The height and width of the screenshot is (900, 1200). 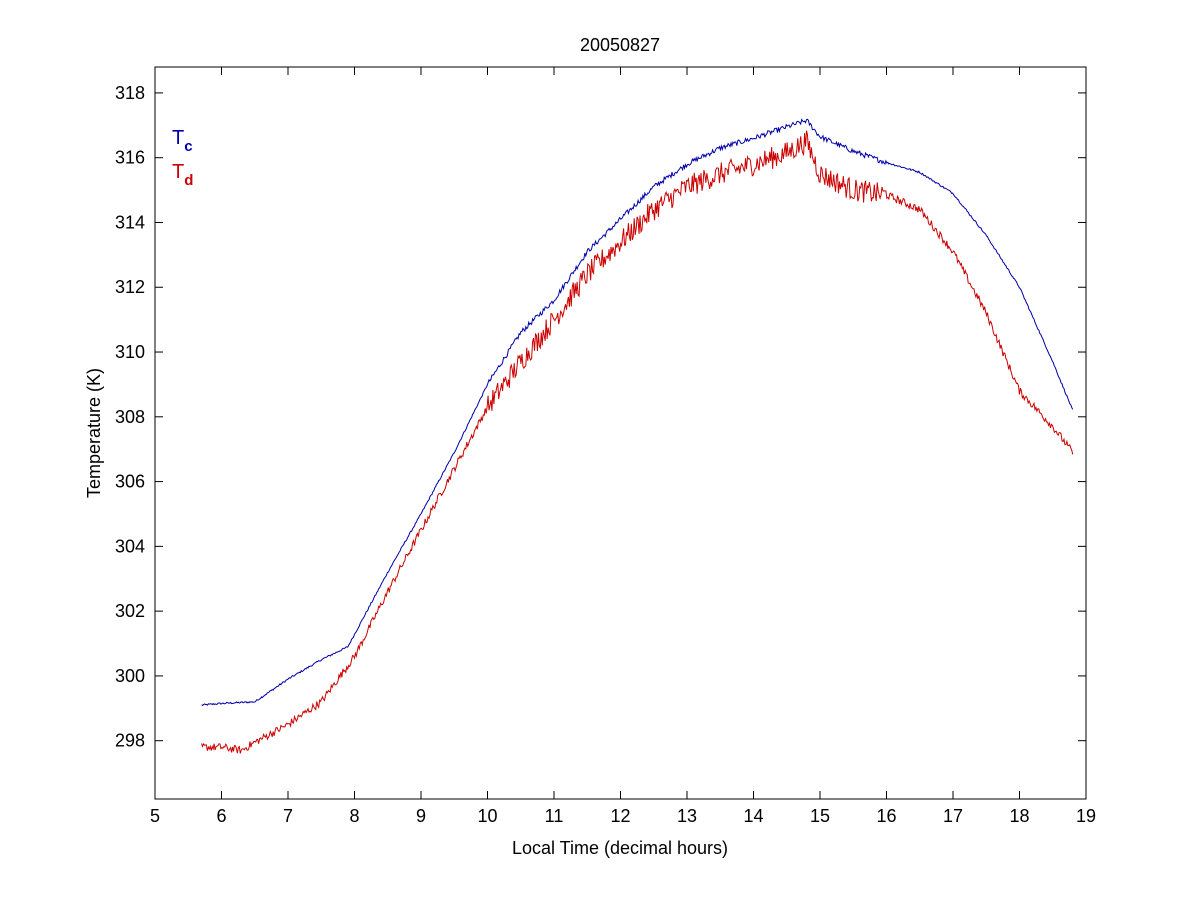 I want to click on x-tick-label: 18, so click(x=1019, y=816).